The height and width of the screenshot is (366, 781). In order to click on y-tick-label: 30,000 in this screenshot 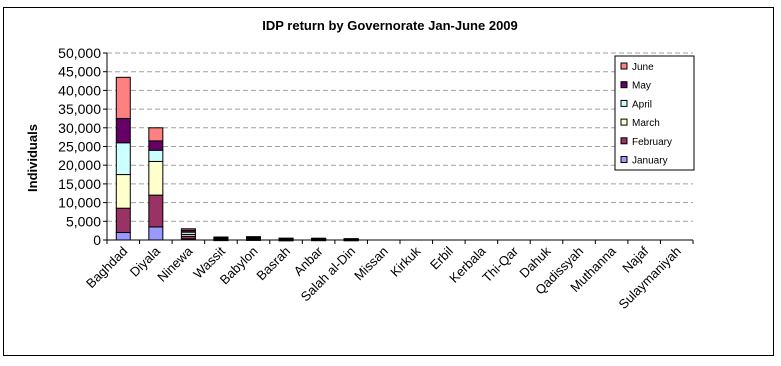, I will do `click(79, 128)`.